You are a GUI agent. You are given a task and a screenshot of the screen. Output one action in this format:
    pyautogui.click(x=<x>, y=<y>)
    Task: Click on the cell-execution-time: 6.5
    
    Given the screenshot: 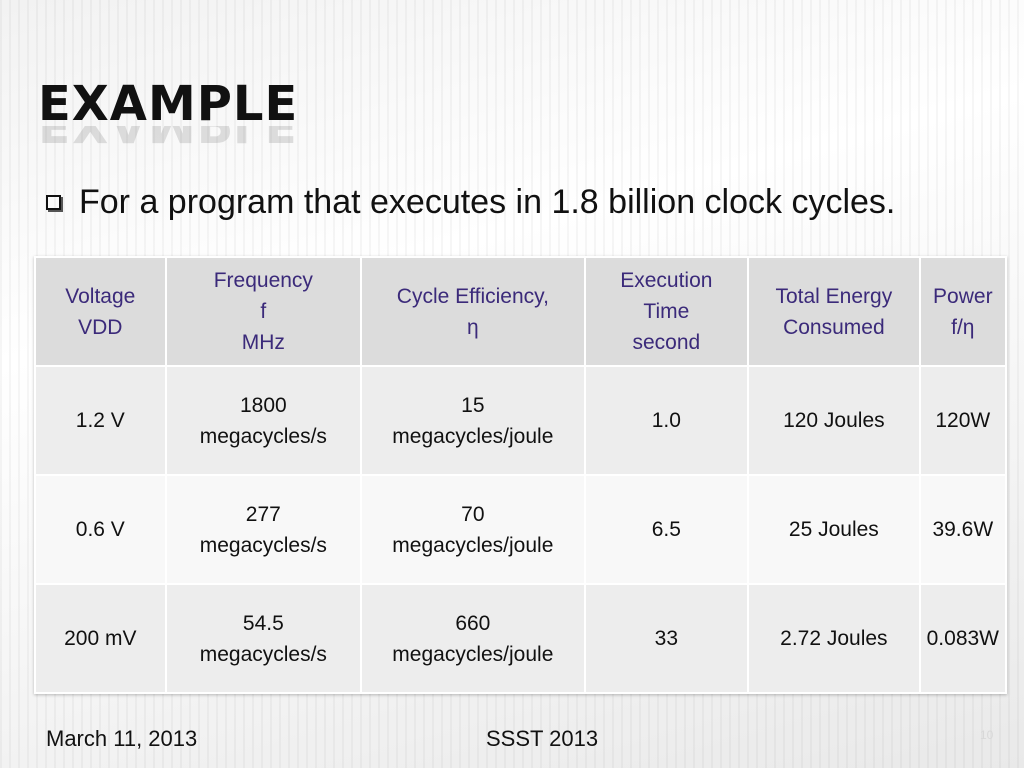 What is the action you would take?
    pyautogui.click(x=666, y=529)
    